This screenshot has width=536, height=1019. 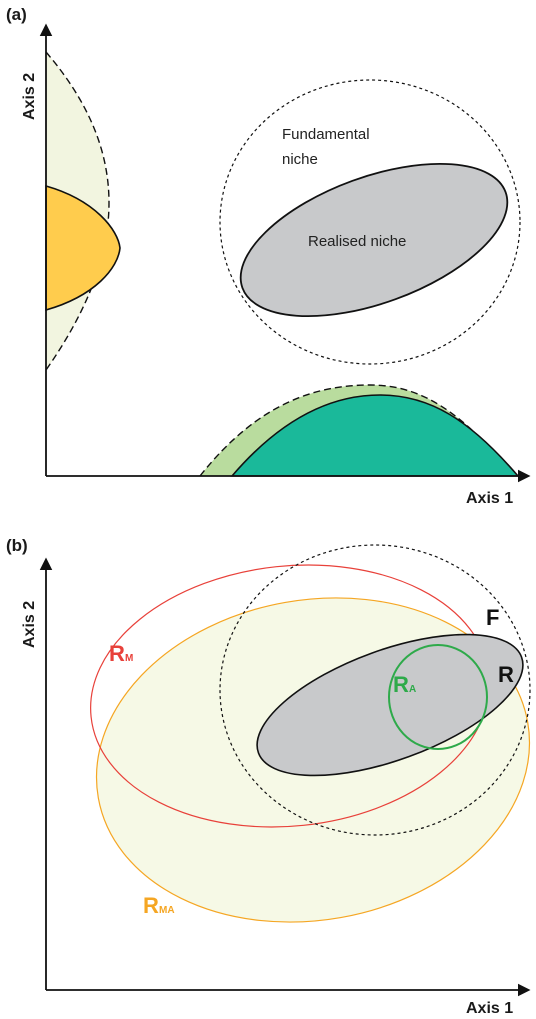 What do you see at coordinates (29, 96) in the screenshot?
I see `panel-a-y-axis-label: Axis 2` at bounding box center [29, 96].